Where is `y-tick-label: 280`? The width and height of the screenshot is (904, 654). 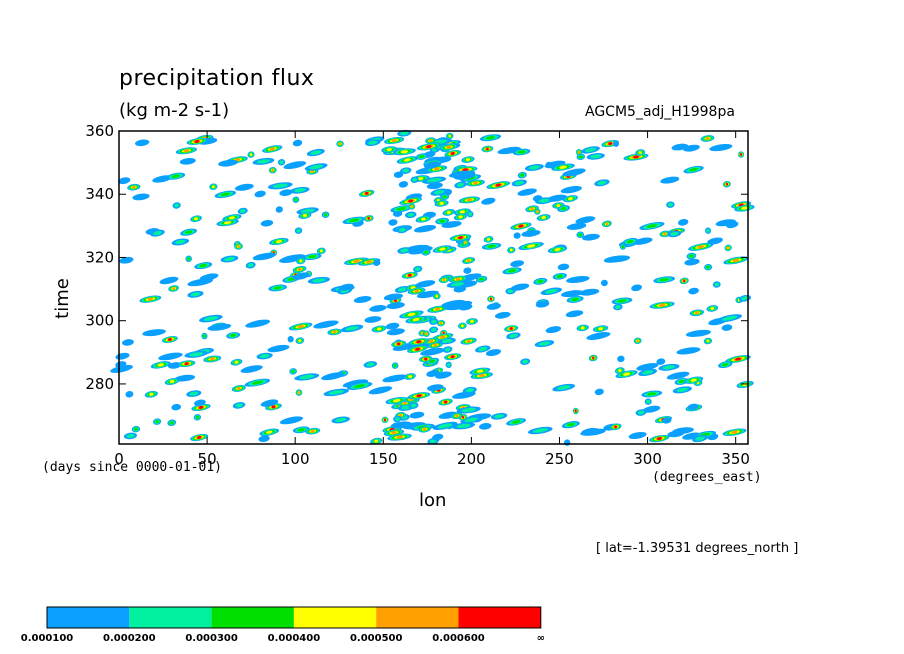
y-tick-label: 280 is located at coordinates (99, 384).